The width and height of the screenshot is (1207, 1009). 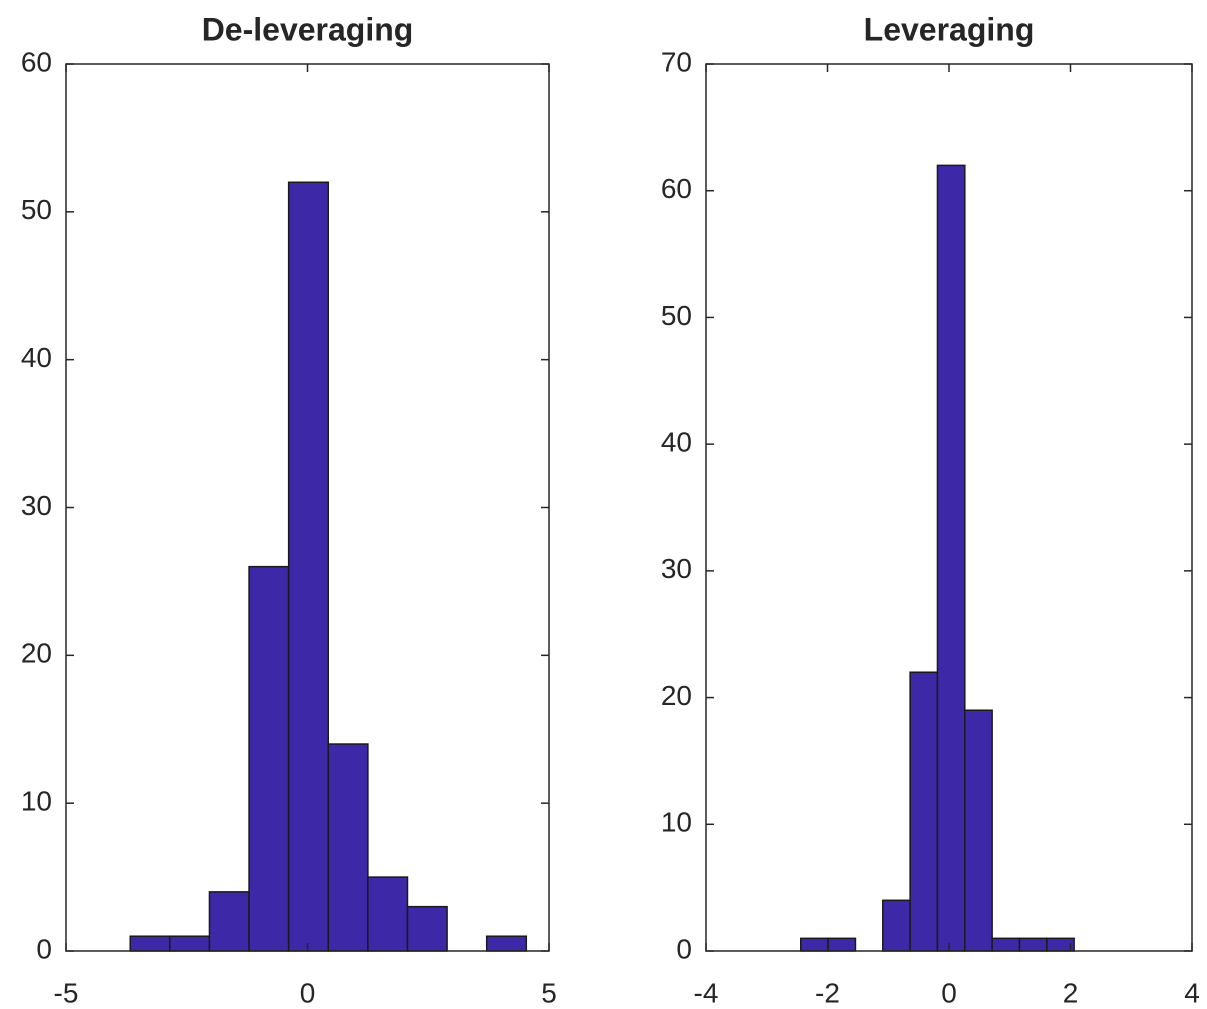 I want to click on x-tick-label: 5, so click(x=549, y=992).